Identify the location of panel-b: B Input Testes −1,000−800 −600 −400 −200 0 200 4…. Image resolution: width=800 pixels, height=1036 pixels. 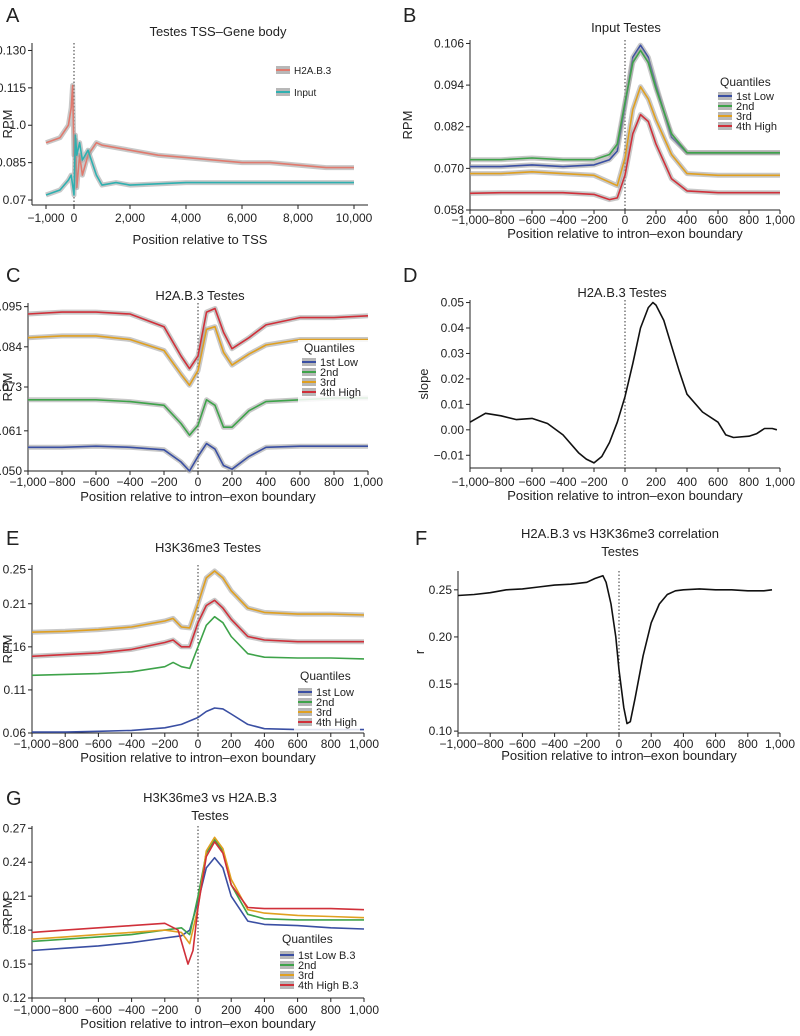
(597, 123).